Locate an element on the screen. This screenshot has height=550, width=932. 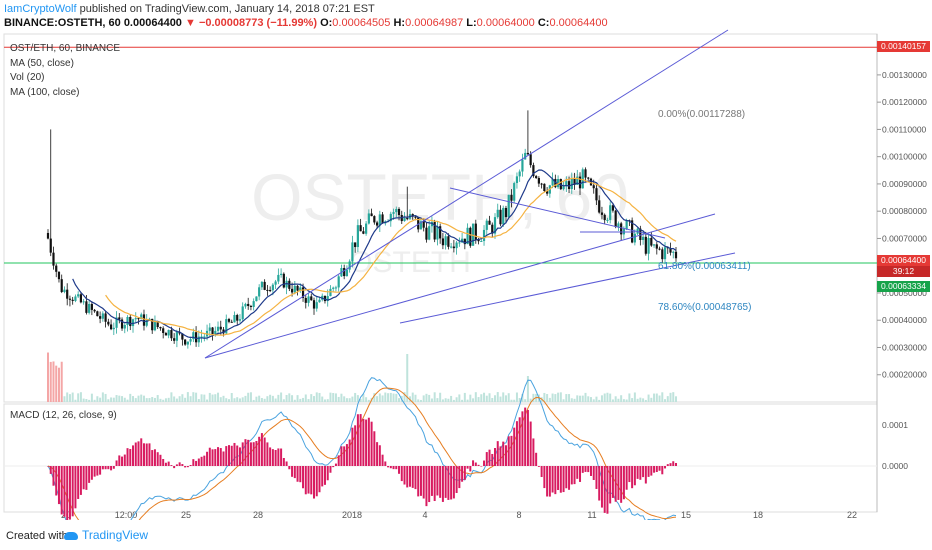
trend-line is located at coordinates (567, 288).